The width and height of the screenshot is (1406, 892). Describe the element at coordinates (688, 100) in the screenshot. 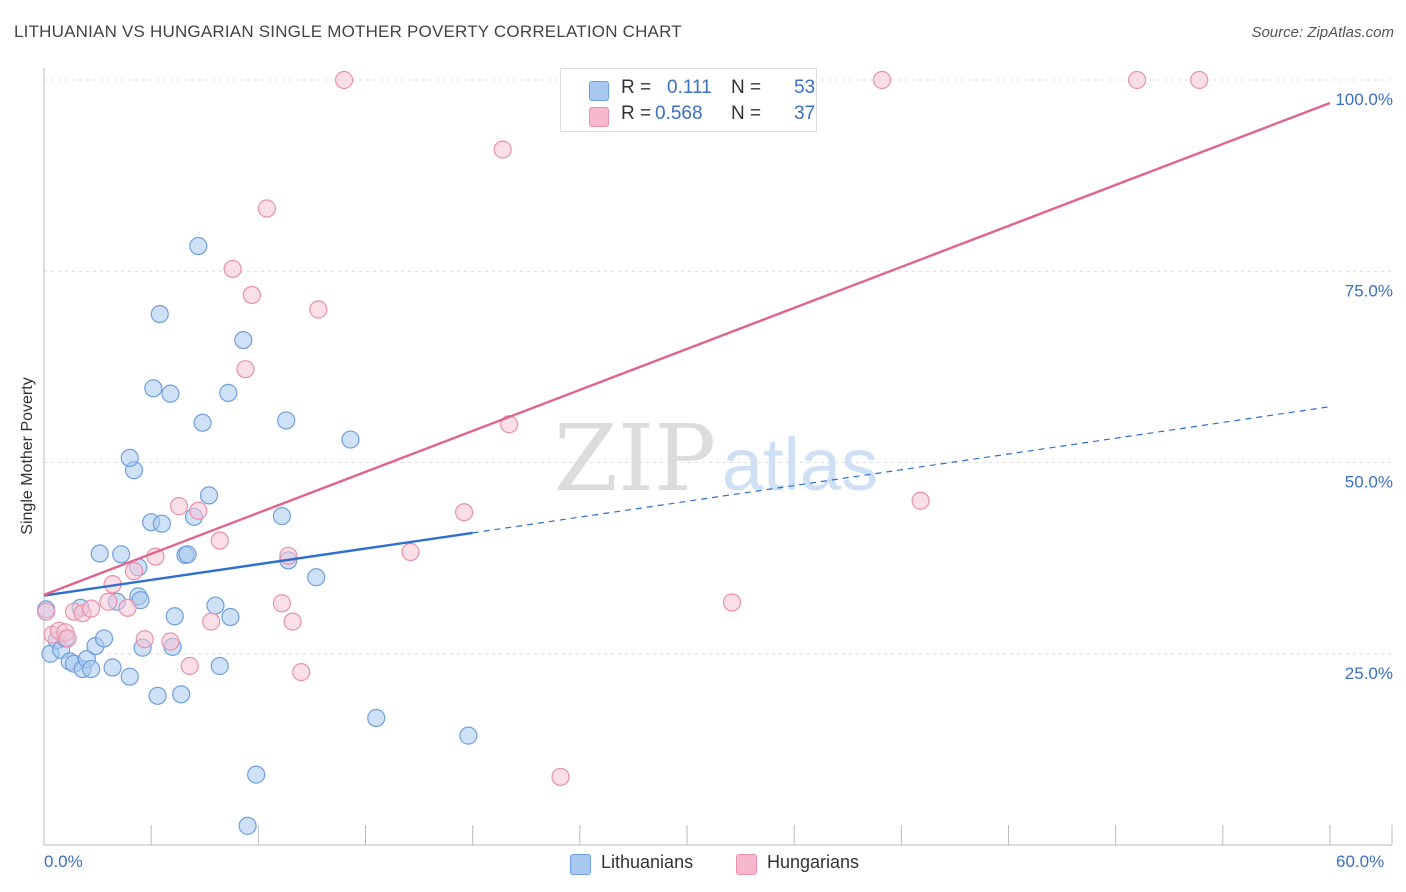

I see `correlation-legend: R = 0.111 N = 53 R = 0.568 N = 37` at that location.